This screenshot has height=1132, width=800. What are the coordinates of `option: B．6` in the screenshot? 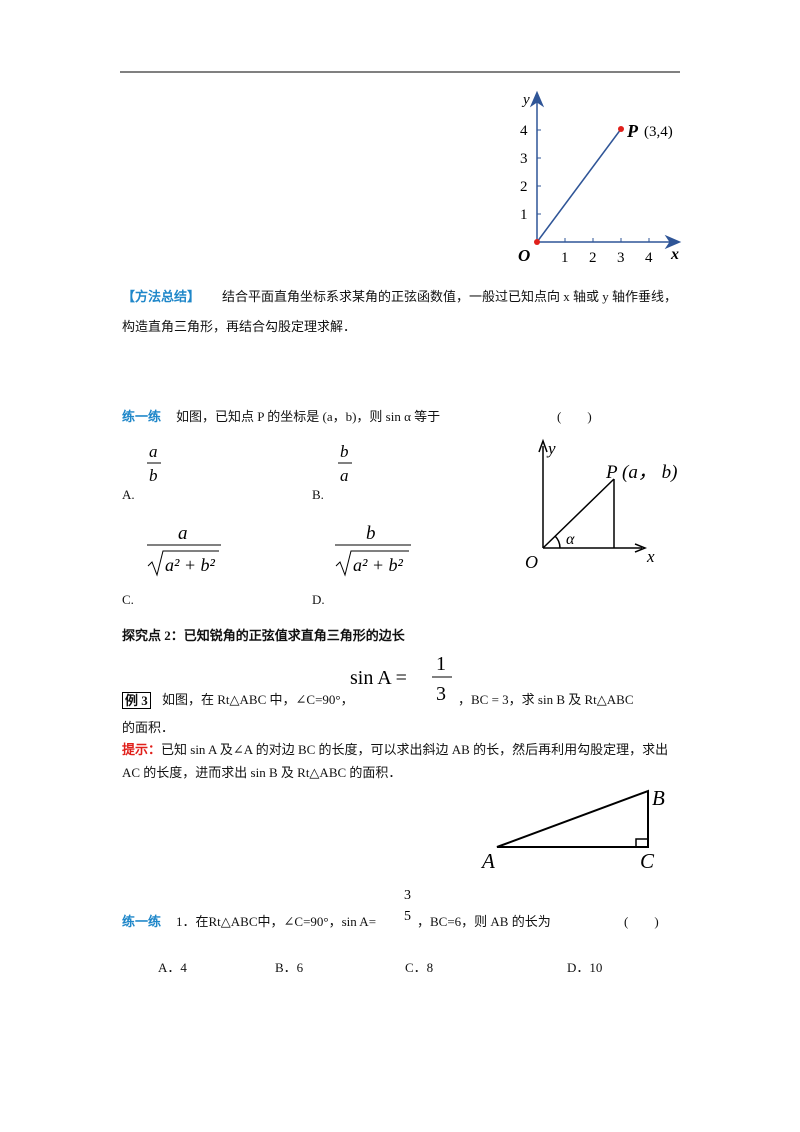 It's located at (289, 967).